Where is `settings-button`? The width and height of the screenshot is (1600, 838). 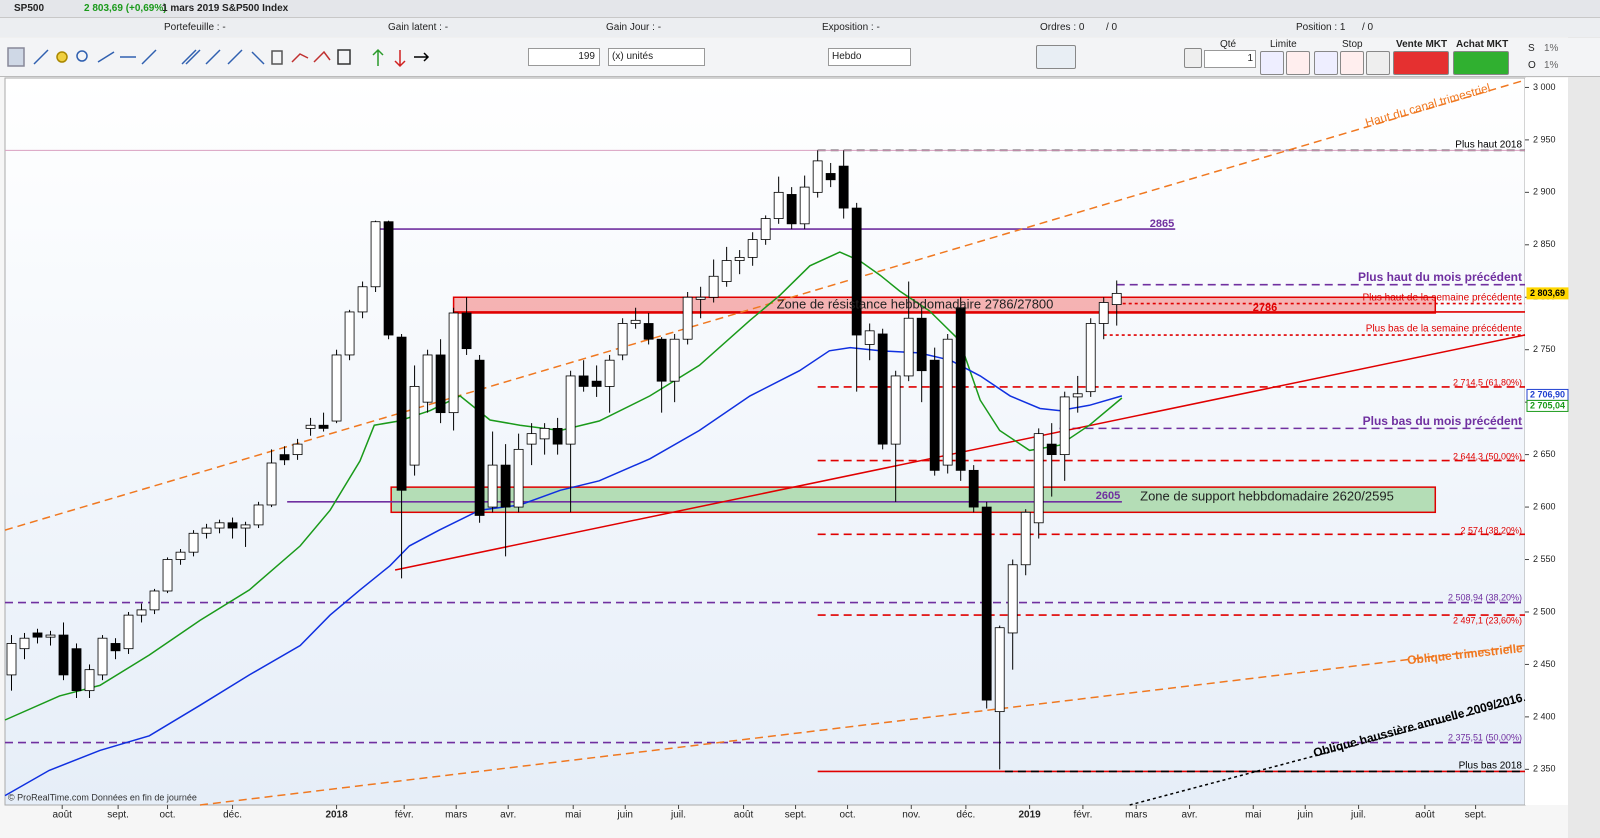 settings-button is located at coordinates (1193, 58).